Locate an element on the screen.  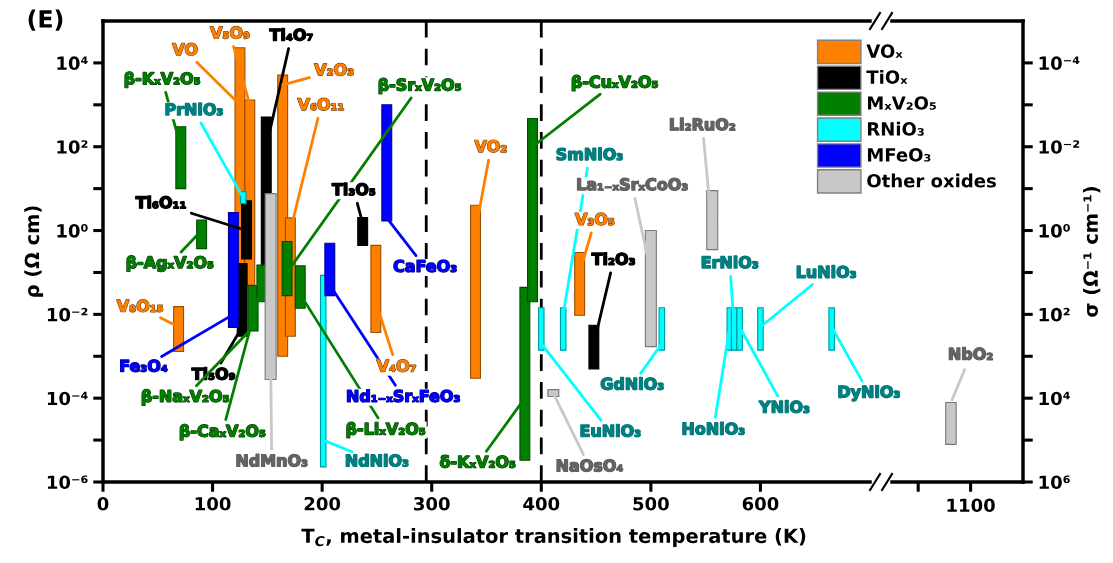
annotation: β-CaₓV₂O₅ is located at coordinates (223, 432).